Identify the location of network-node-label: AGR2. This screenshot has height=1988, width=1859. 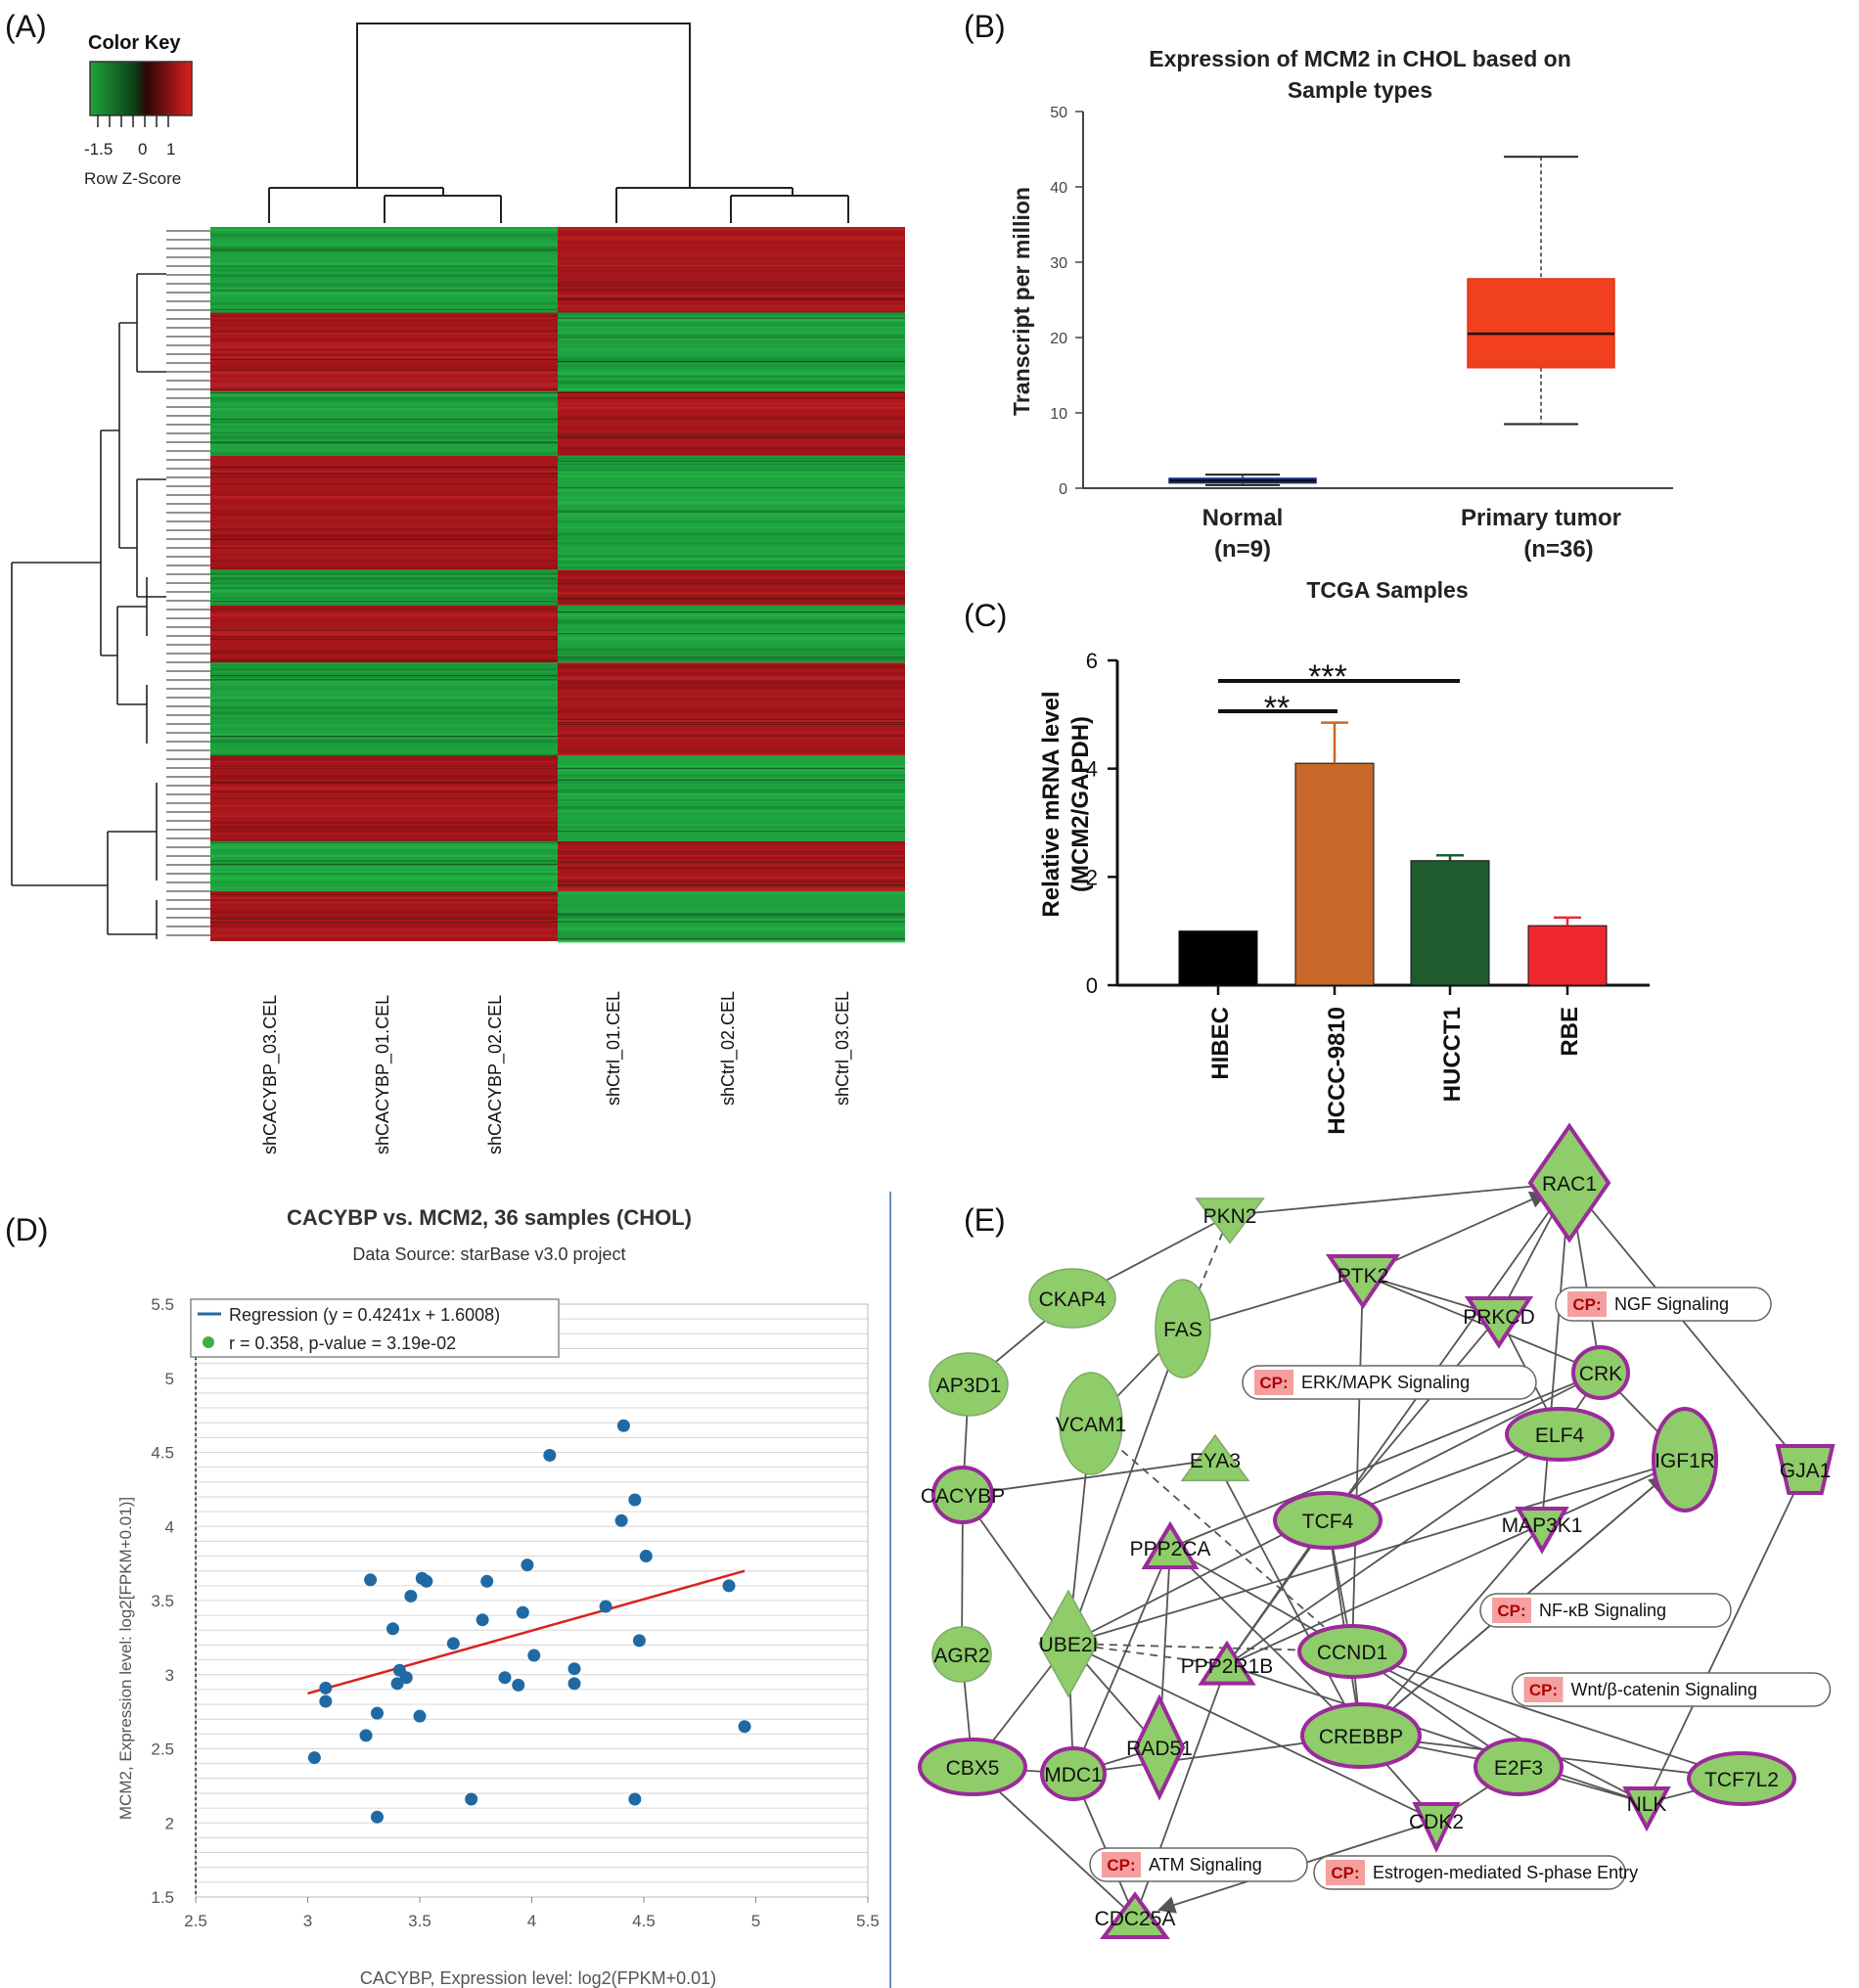
(961, 1656).